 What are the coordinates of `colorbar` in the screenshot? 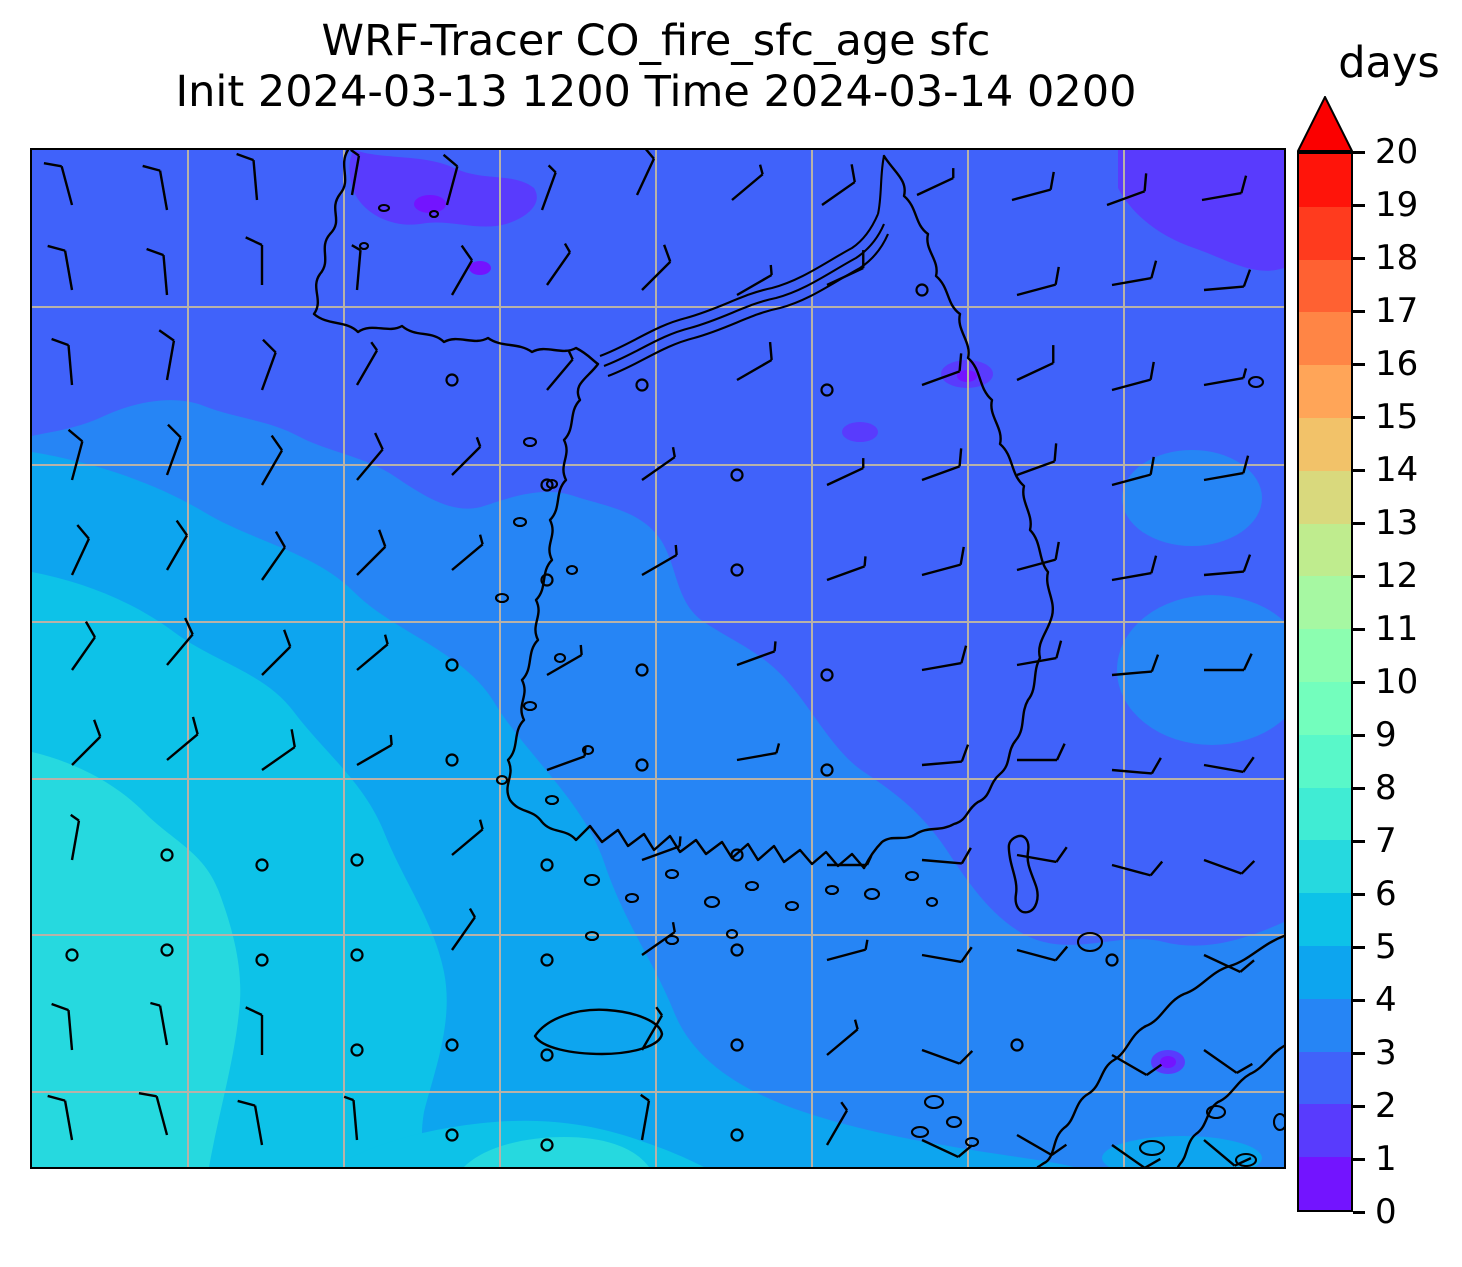 It's located at (1325, 682).